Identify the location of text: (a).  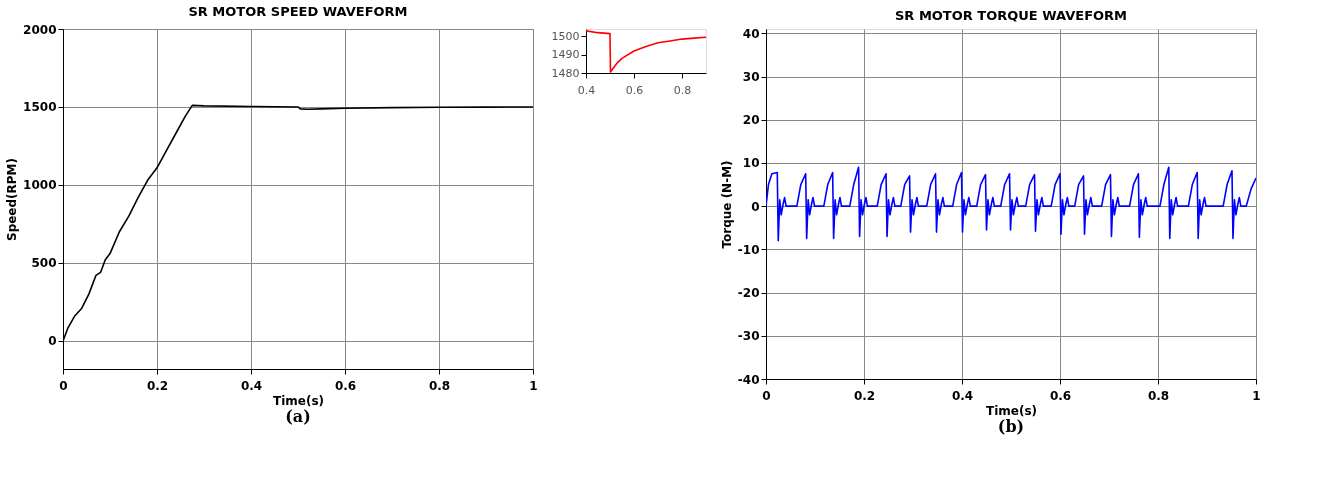
(298, 416).